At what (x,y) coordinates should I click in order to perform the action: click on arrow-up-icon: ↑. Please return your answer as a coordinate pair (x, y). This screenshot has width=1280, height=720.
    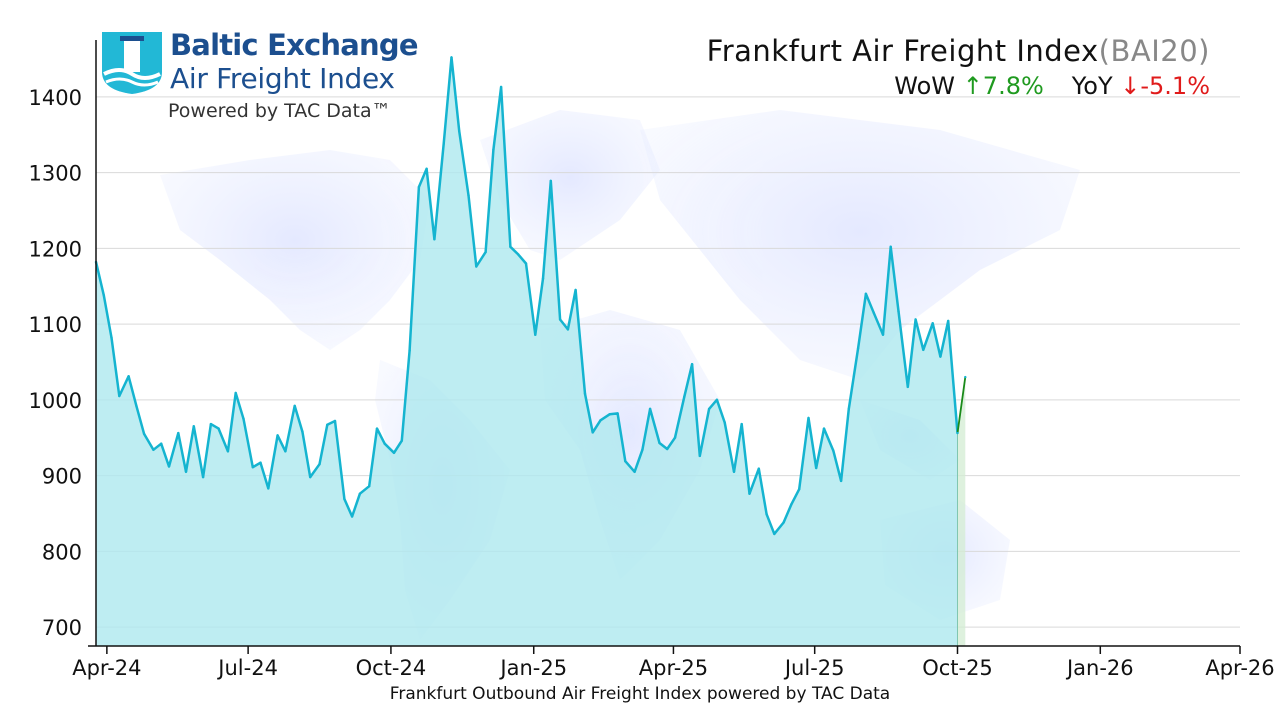
    Looking at the image, I should click on (972, 86).